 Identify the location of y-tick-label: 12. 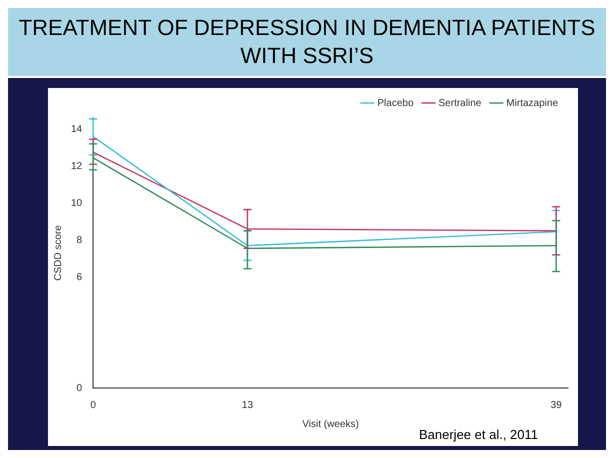
(77, 166).